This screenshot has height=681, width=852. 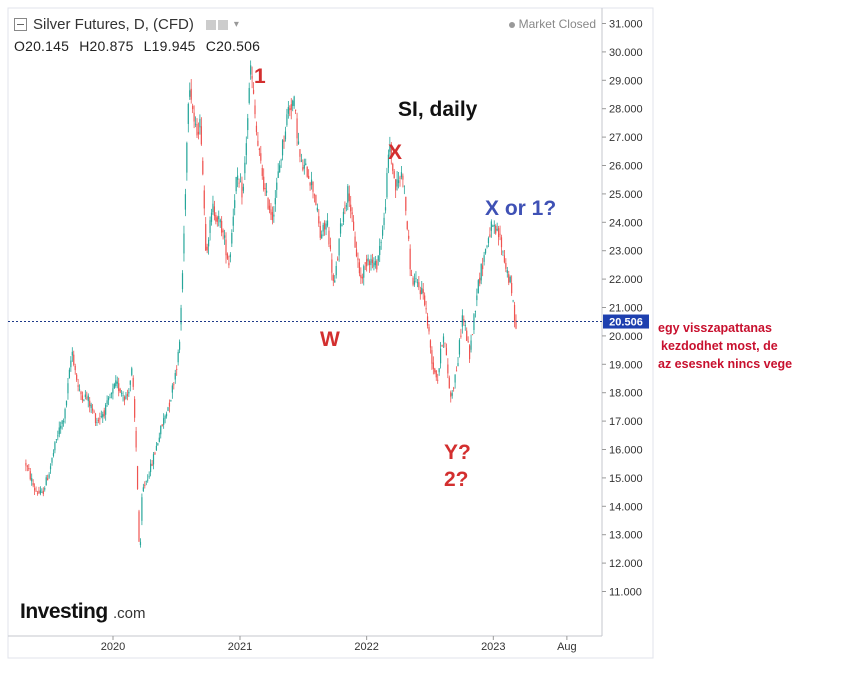 What do you see at coordinates (626, 422) in the screenshot?
I see `price-tick-label: 17.000` at bounding box center [626, 422].